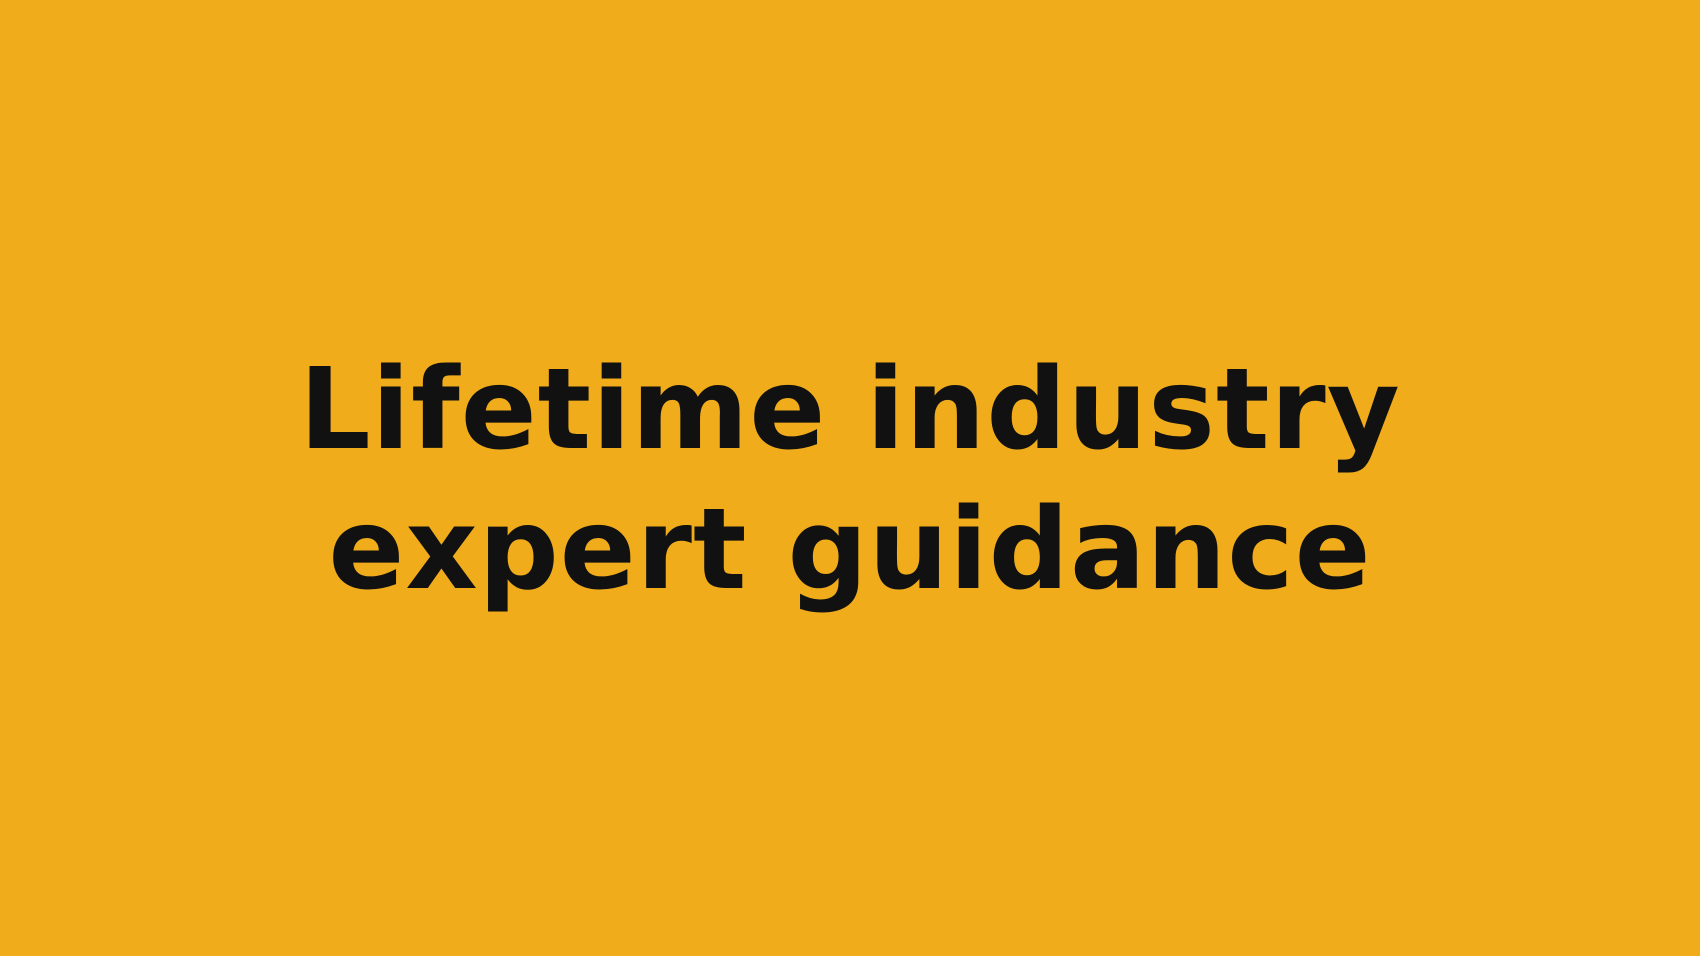 This screenshot has width=1700, height=956. Describe the element at coordinates (850, 410) in the screenshot. I see `headline-line-1: Lifetime industry` at that location.